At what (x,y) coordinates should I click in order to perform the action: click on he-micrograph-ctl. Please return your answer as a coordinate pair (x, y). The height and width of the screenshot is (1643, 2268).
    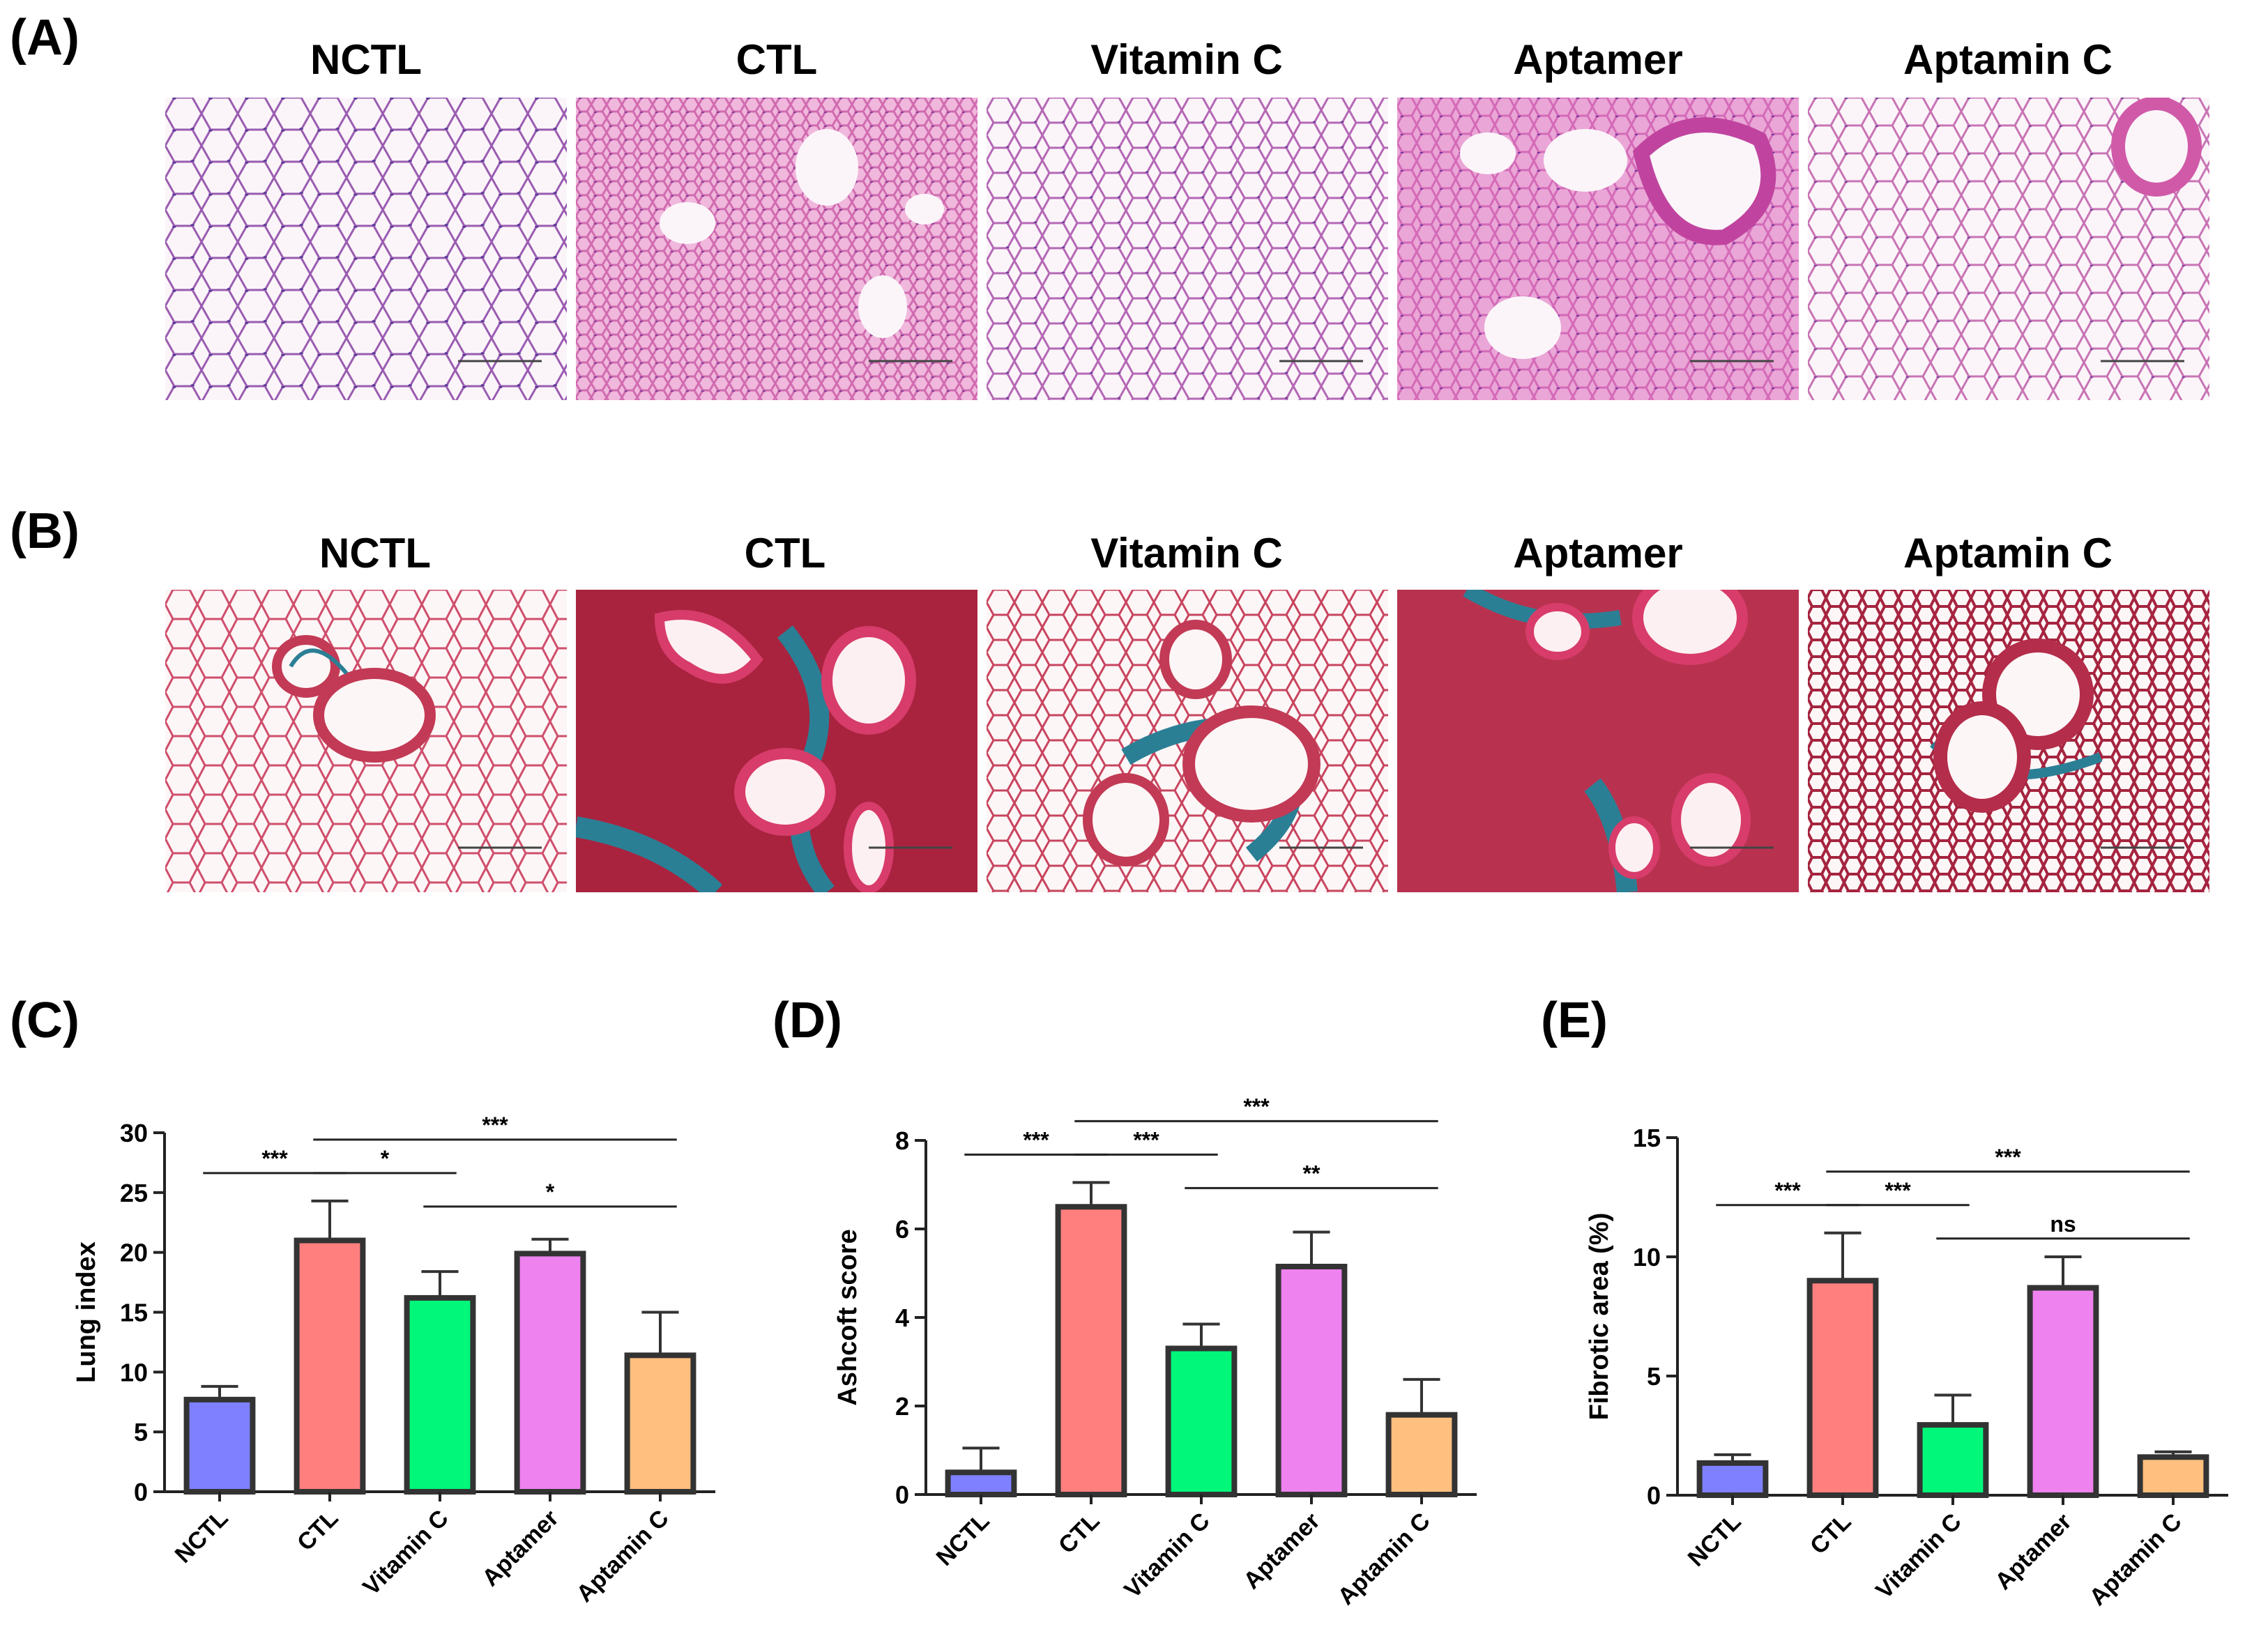
    Looking at the image, I should click on (776, 249).